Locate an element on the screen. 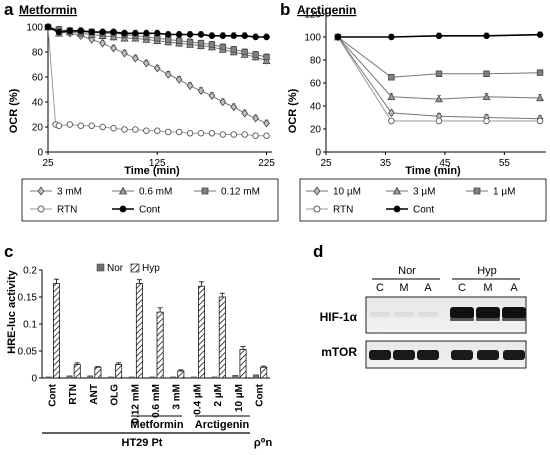 Image resolution: width=550 pixels, height=455 pixels. panel-c-y-tick-label: 0.15 is located at coordinates (28, 298).